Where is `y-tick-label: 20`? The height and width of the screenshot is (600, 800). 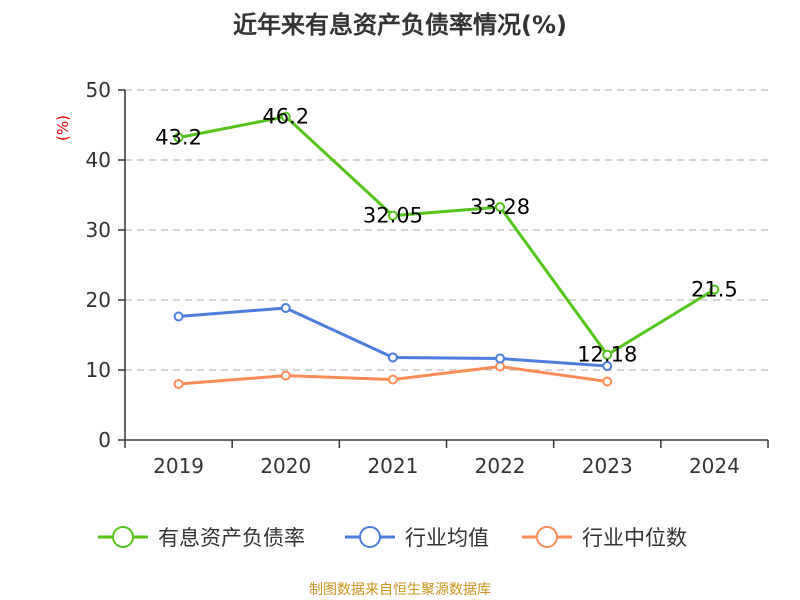
y-tick-label: 20 is located at coordinates (98, 300).